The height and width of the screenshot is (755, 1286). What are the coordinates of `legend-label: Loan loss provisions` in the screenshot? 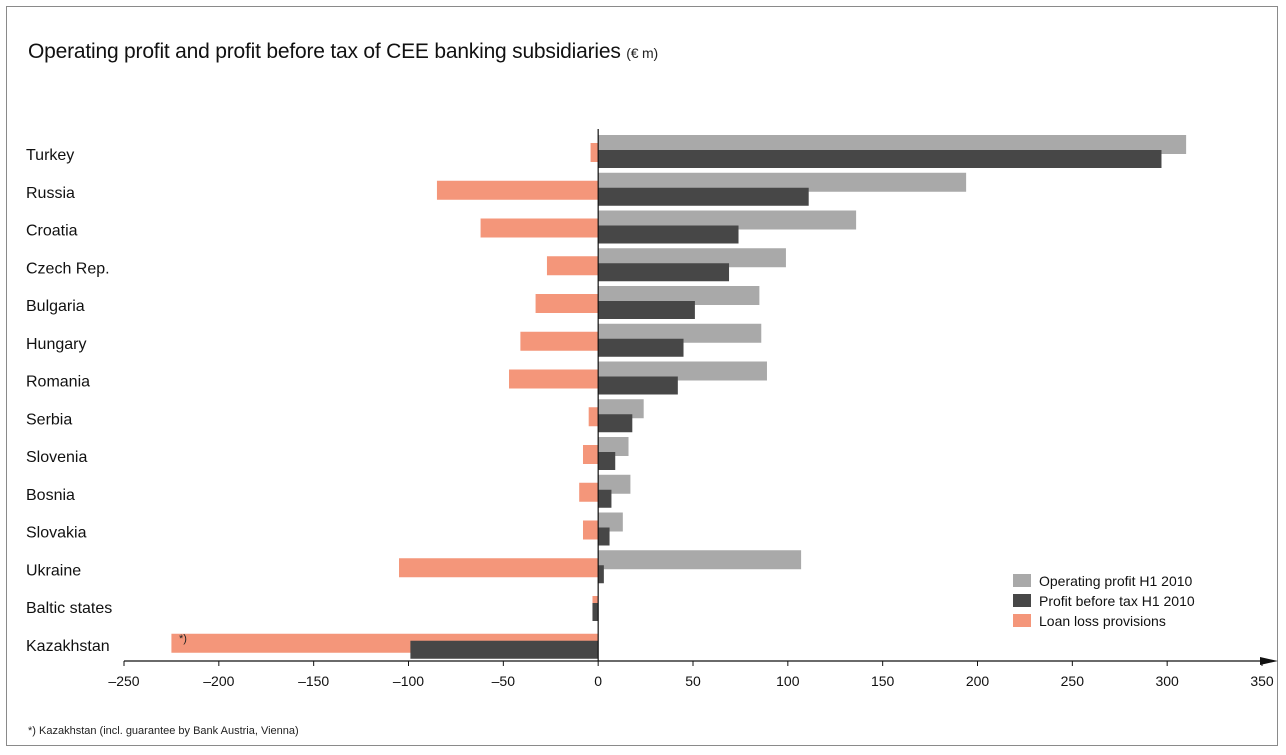 It's located at (1102, 621).